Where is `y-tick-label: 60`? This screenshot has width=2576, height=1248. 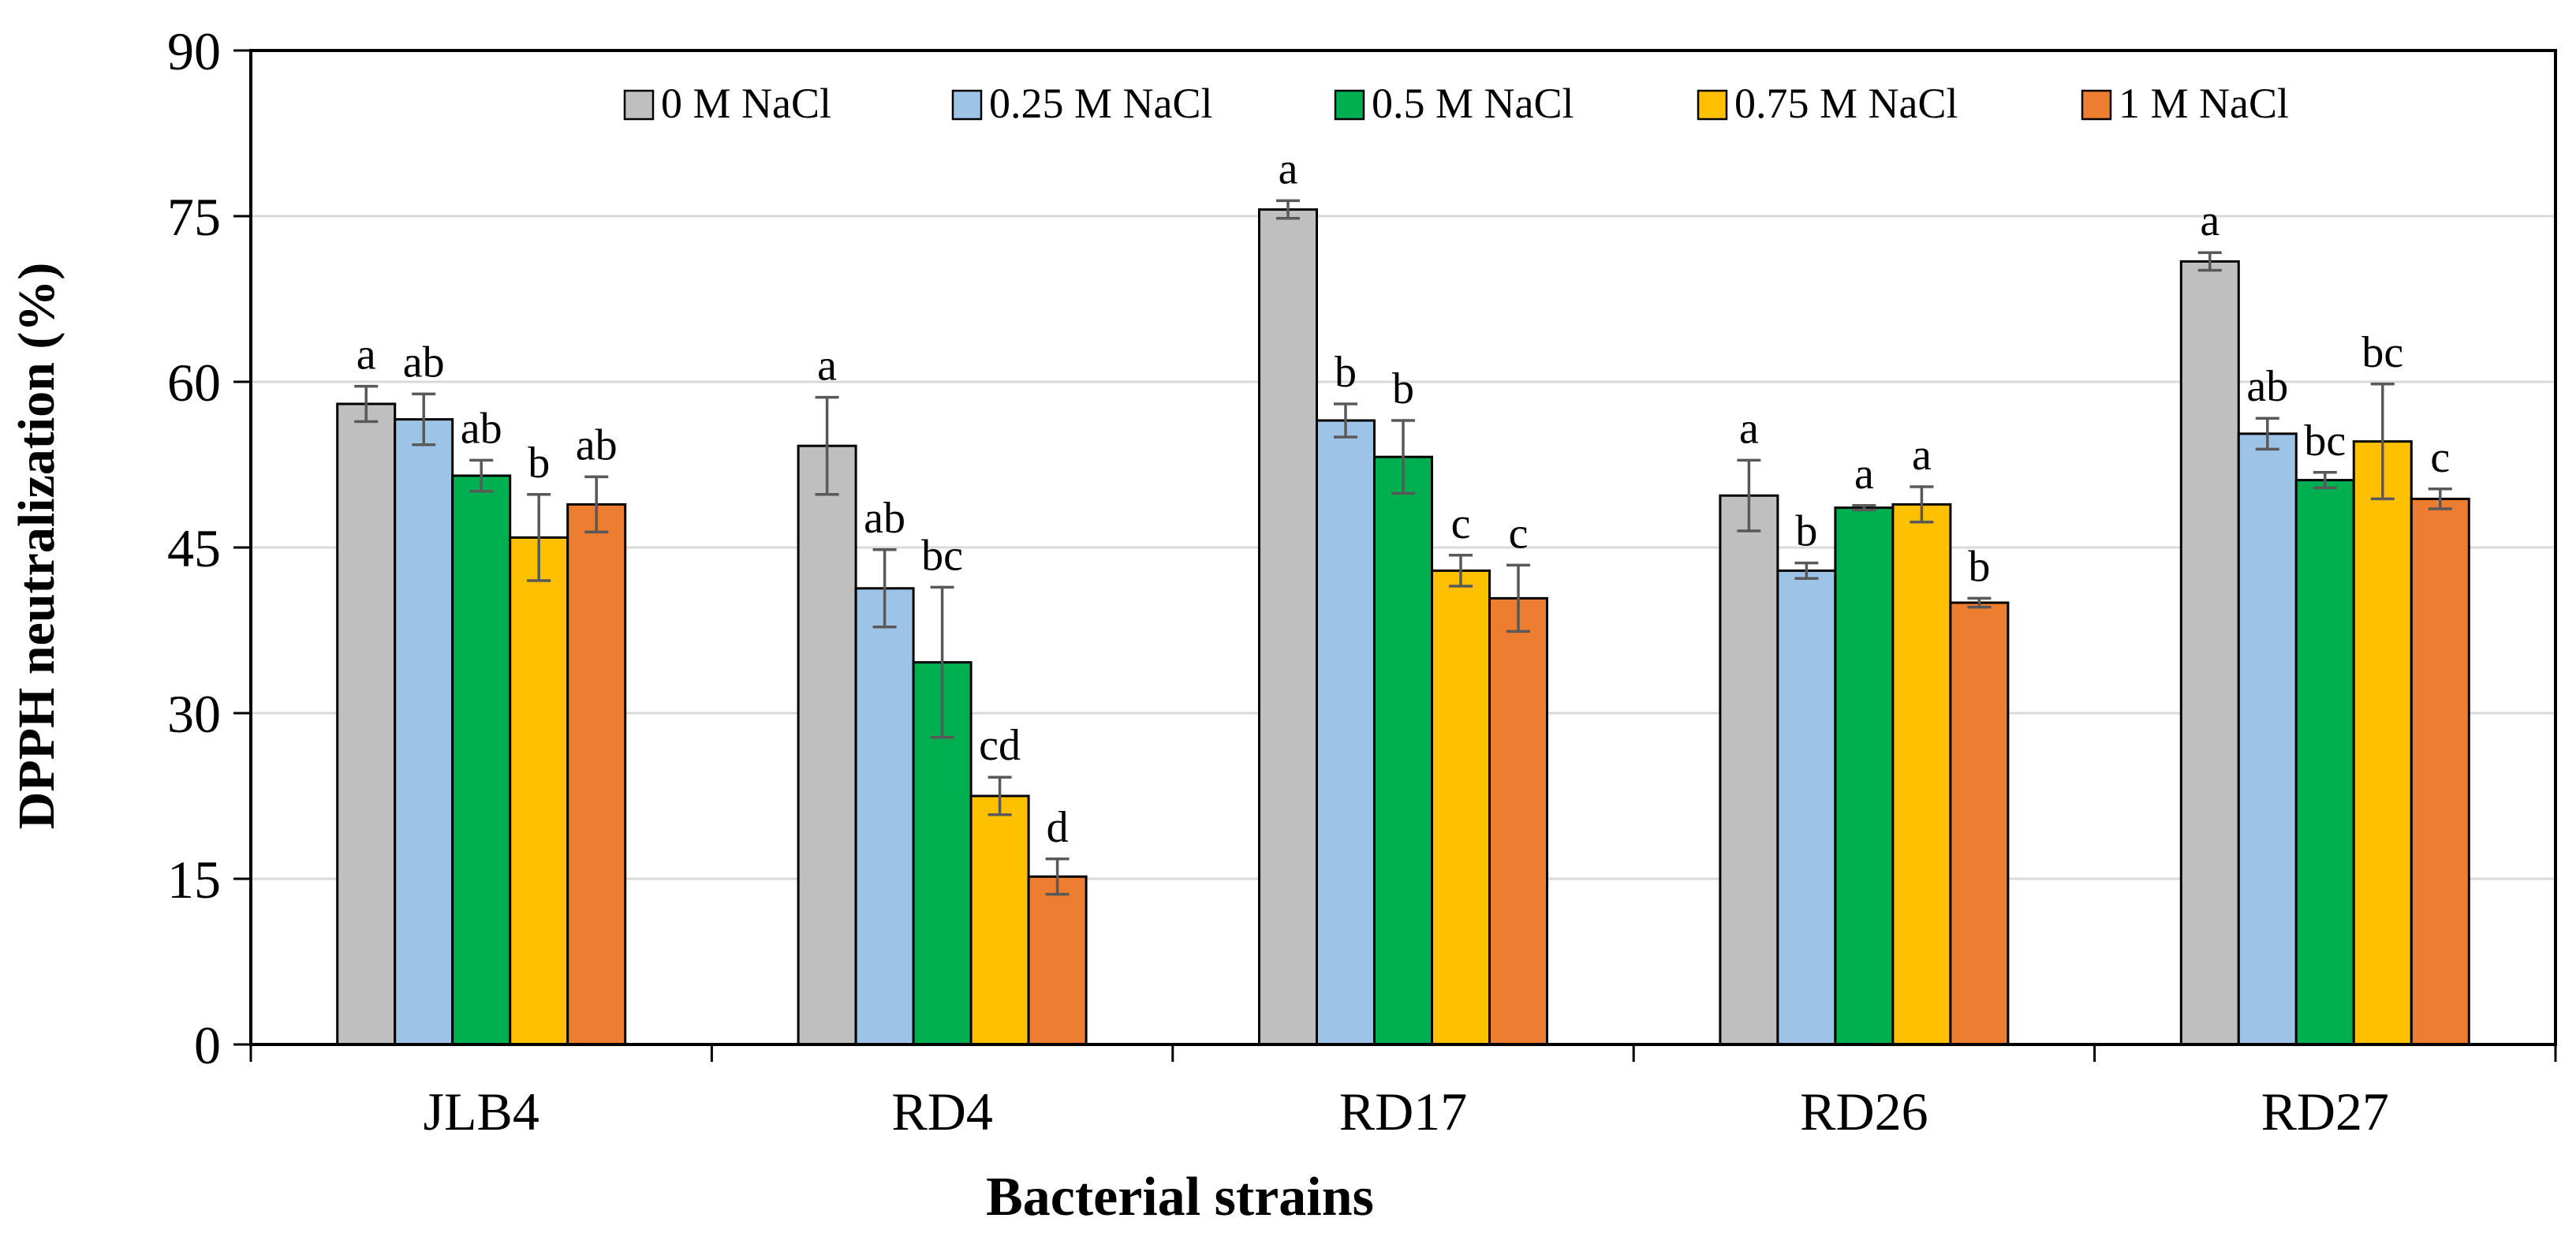
y-tick-label: 60 is located at coordinates (194, 383).